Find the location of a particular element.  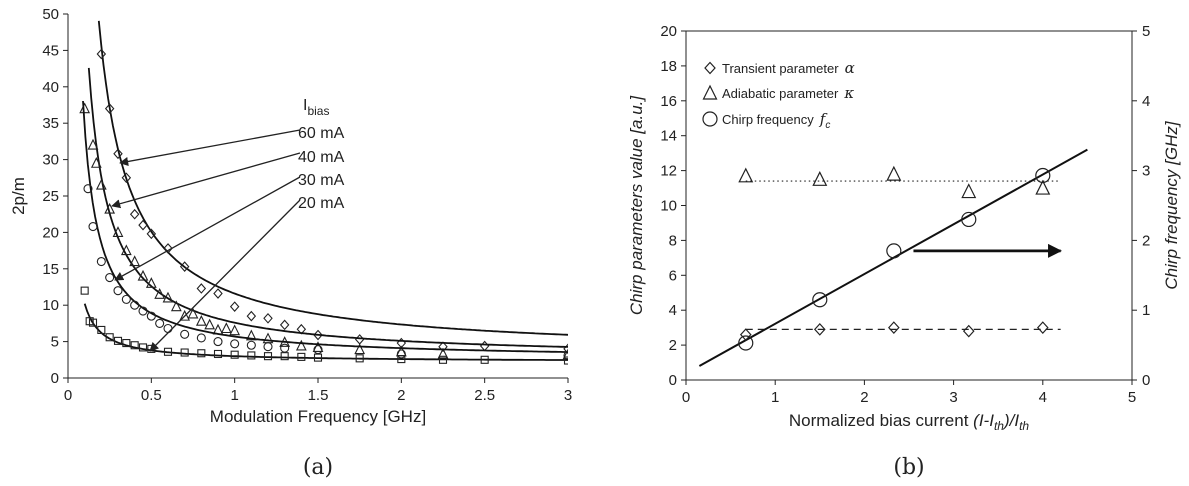

x-axis-label-main: Normalized bias current is located at coordinates (881, 420).